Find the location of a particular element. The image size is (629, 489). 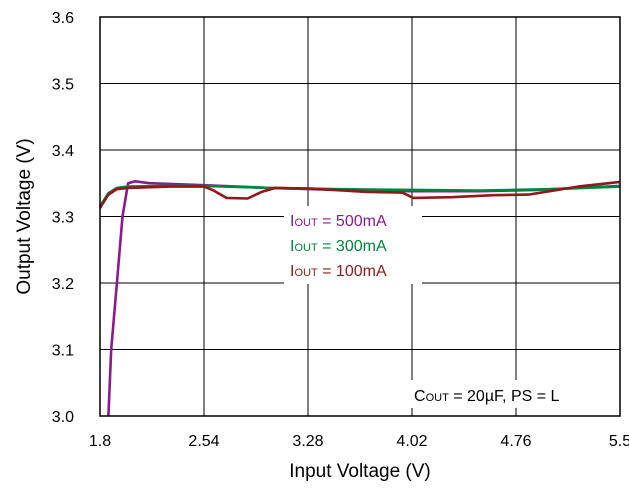

y-tick-label: 3.0 is located at coordinates (63, 417).